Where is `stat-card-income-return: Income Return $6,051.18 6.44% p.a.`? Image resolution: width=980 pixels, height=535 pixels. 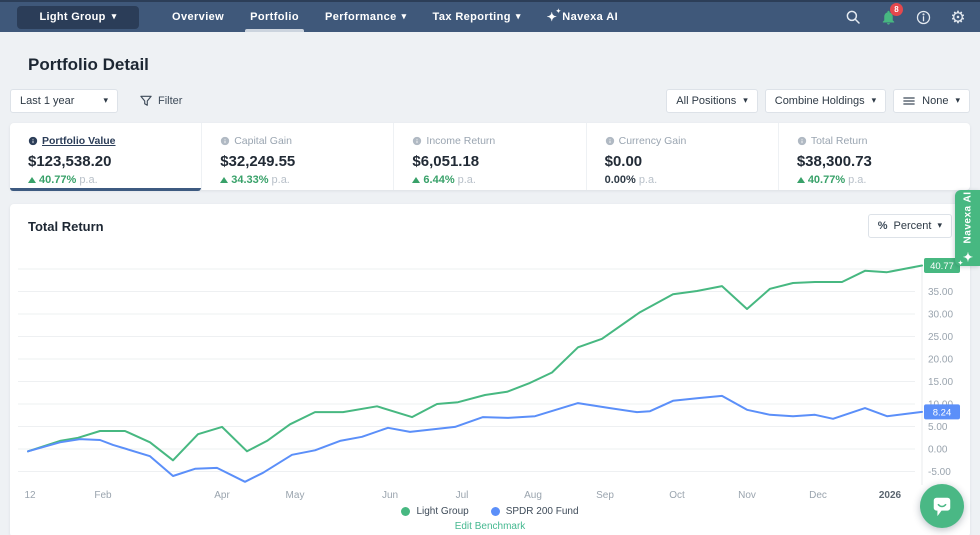
stat-card-income-return: Income Return $6,051.18 6.44% p.a. is located at coordinates (489, 156).